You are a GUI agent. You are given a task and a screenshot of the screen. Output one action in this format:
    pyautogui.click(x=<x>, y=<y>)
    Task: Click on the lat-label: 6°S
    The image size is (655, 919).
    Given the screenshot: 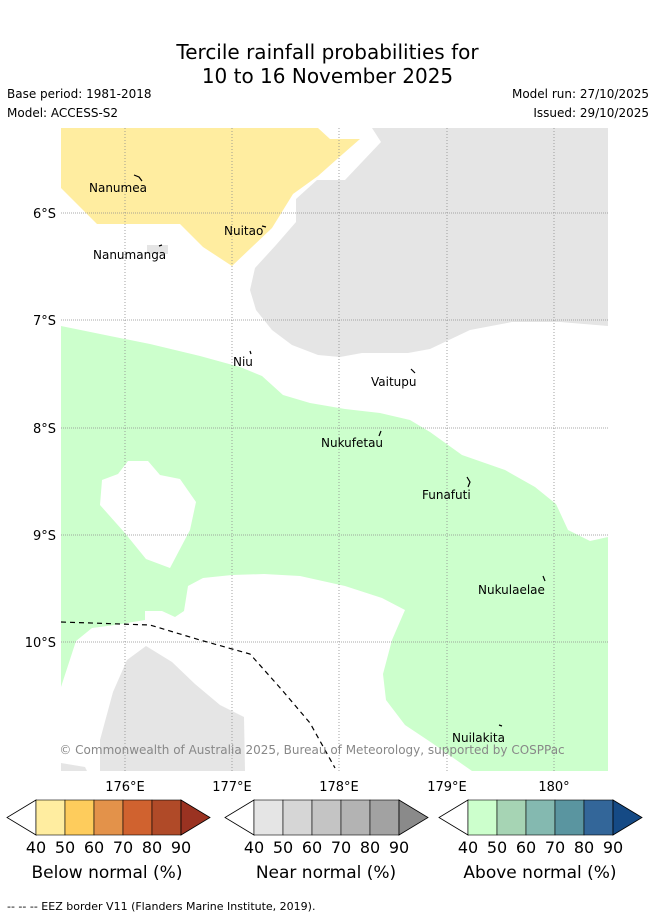 What is the action you would take?
    pyautogui.click(x=44, y=214)
    